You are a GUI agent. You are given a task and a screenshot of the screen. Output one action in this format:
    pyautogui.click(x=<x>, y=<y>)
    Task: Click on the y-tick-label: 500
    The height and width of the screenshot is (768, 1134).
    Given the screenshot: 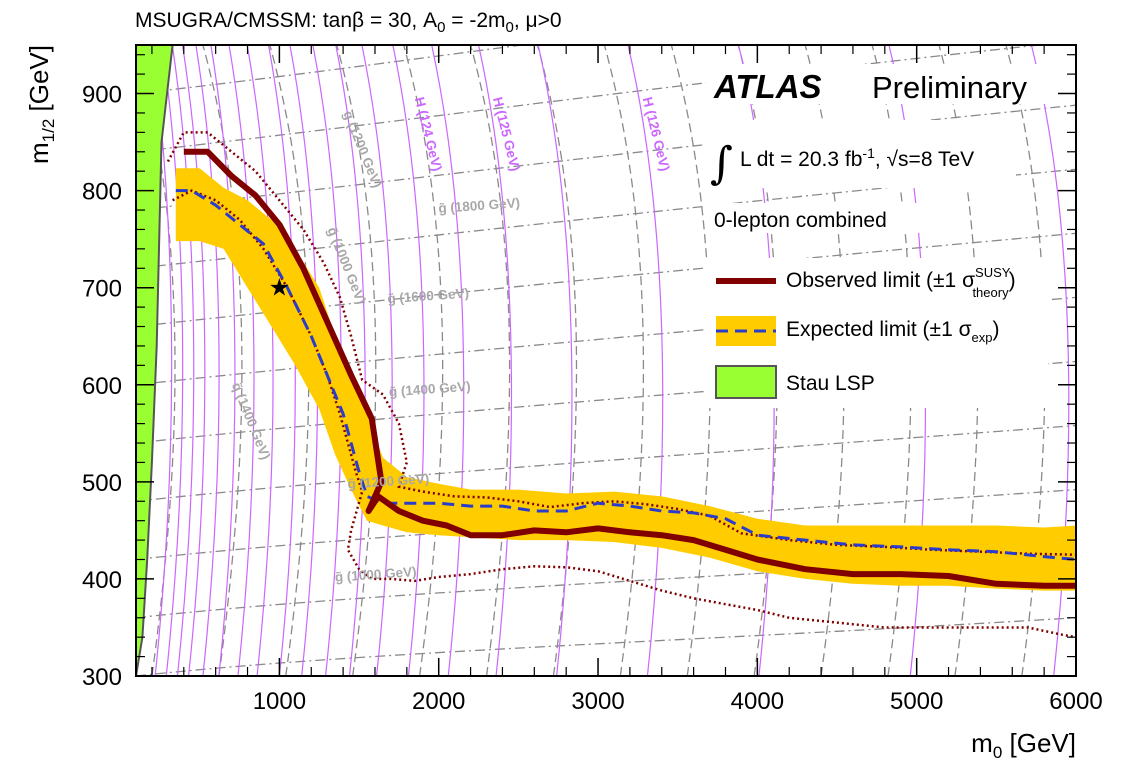 What is the action you would take?
    pyautogui.click(x=102, y=483)
    